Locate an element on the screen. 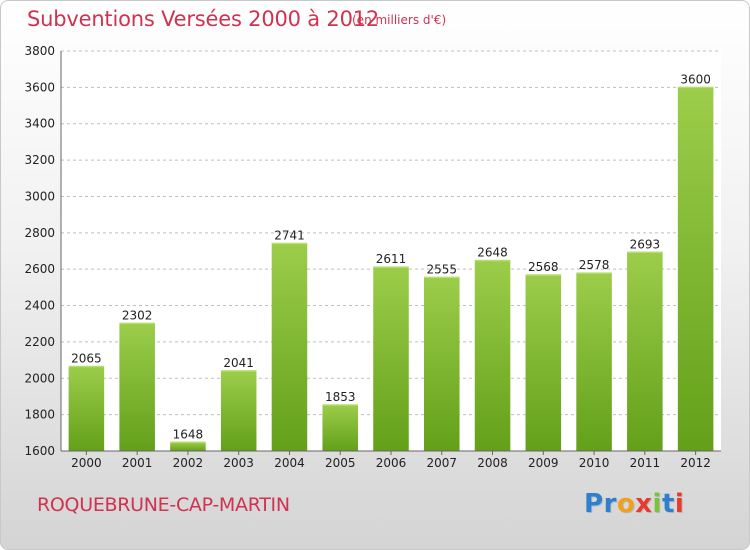  y-tick-label: 2800 is located at coordinates (39, 233).